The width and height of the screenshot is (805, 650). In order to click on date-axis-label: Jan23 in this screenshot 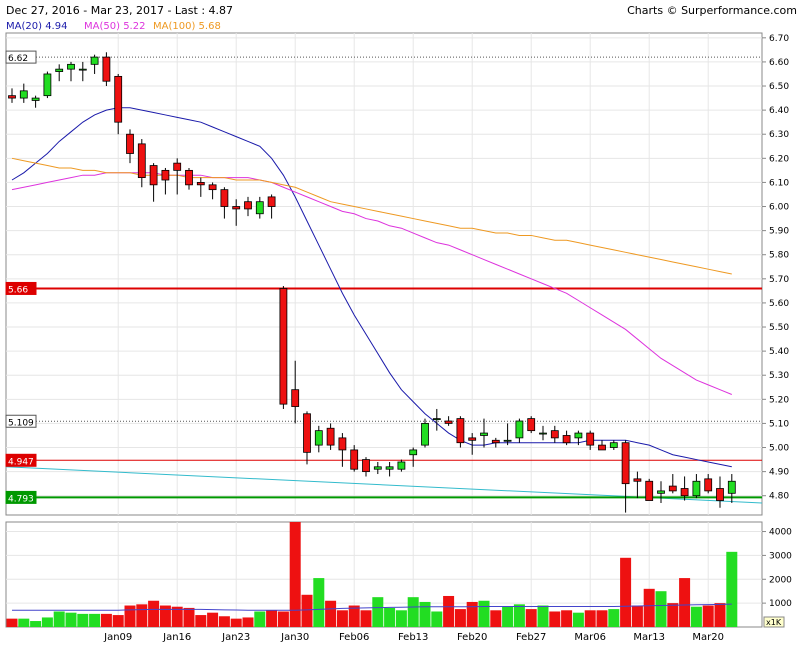, I will do `click(235, 637)`.